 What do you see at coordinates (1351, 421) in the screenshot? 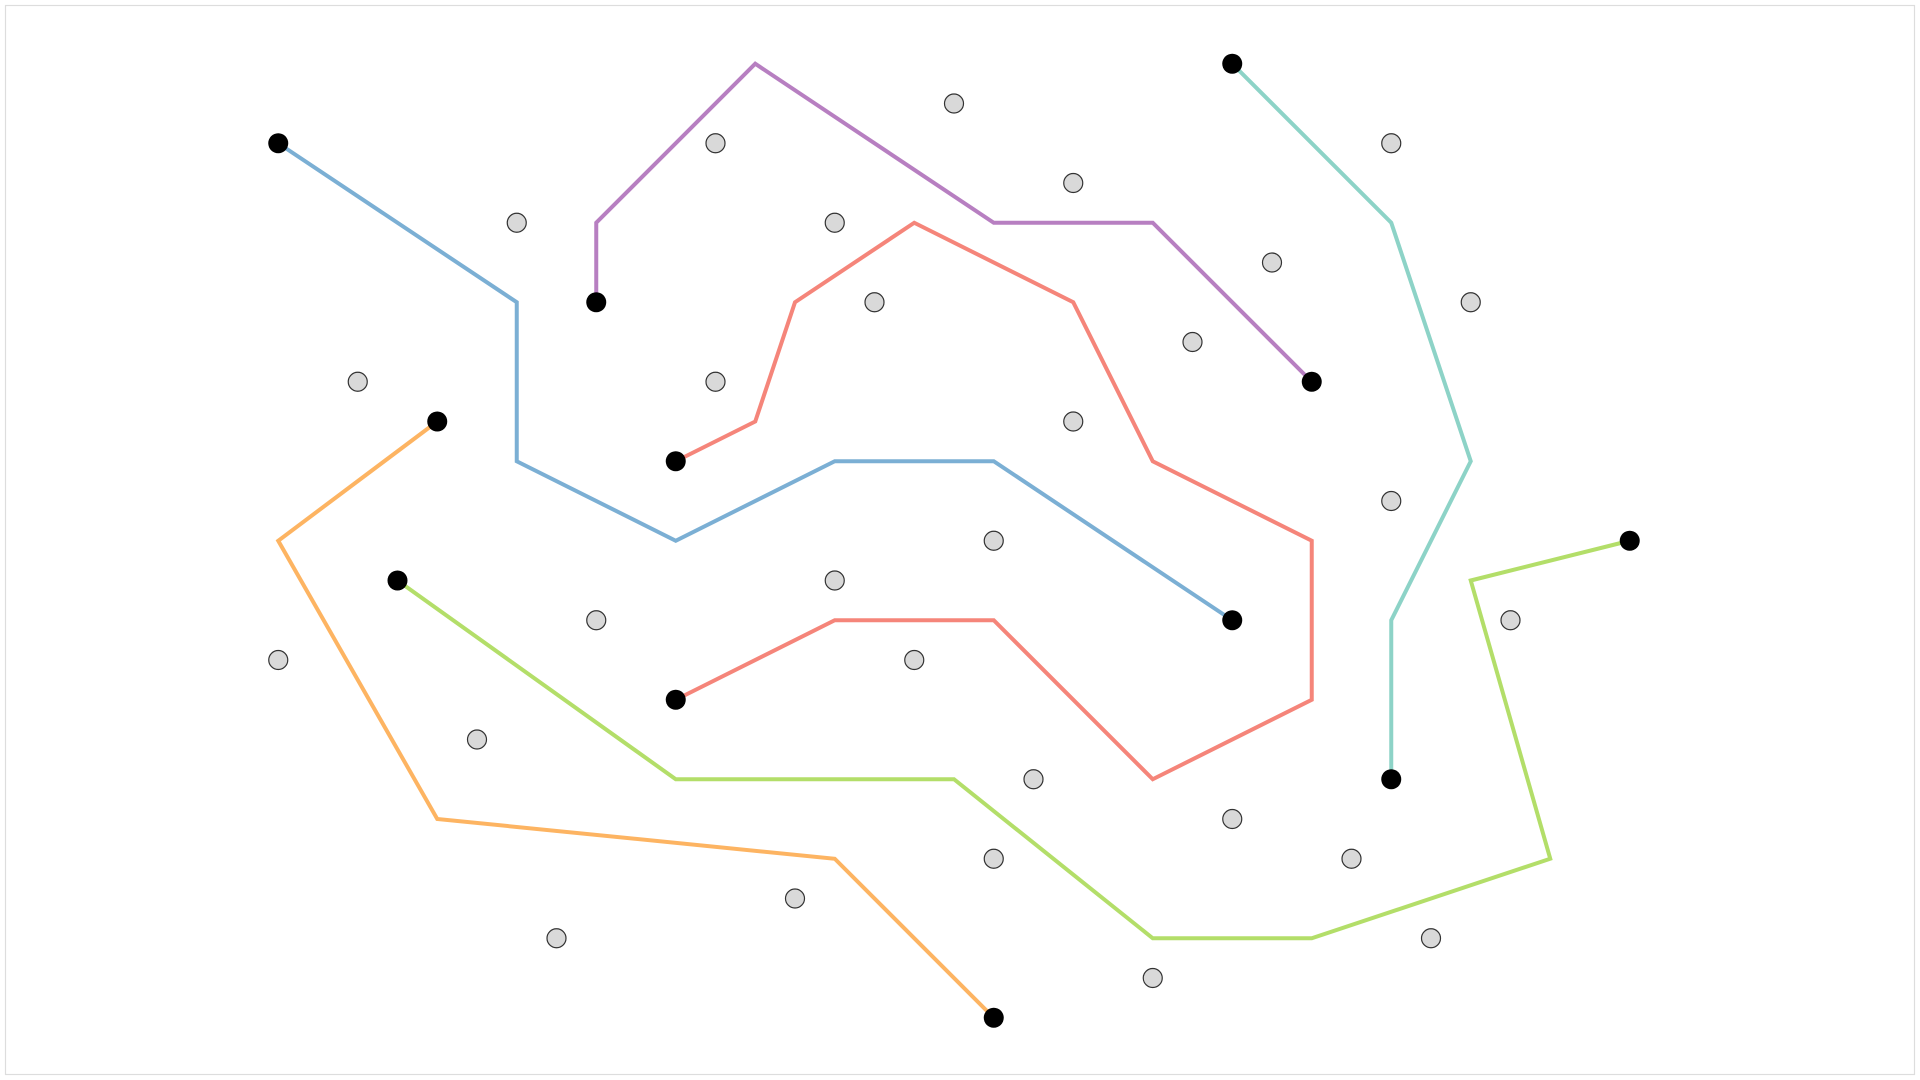
I see `path-teal` at bounding box center [1351, 421].